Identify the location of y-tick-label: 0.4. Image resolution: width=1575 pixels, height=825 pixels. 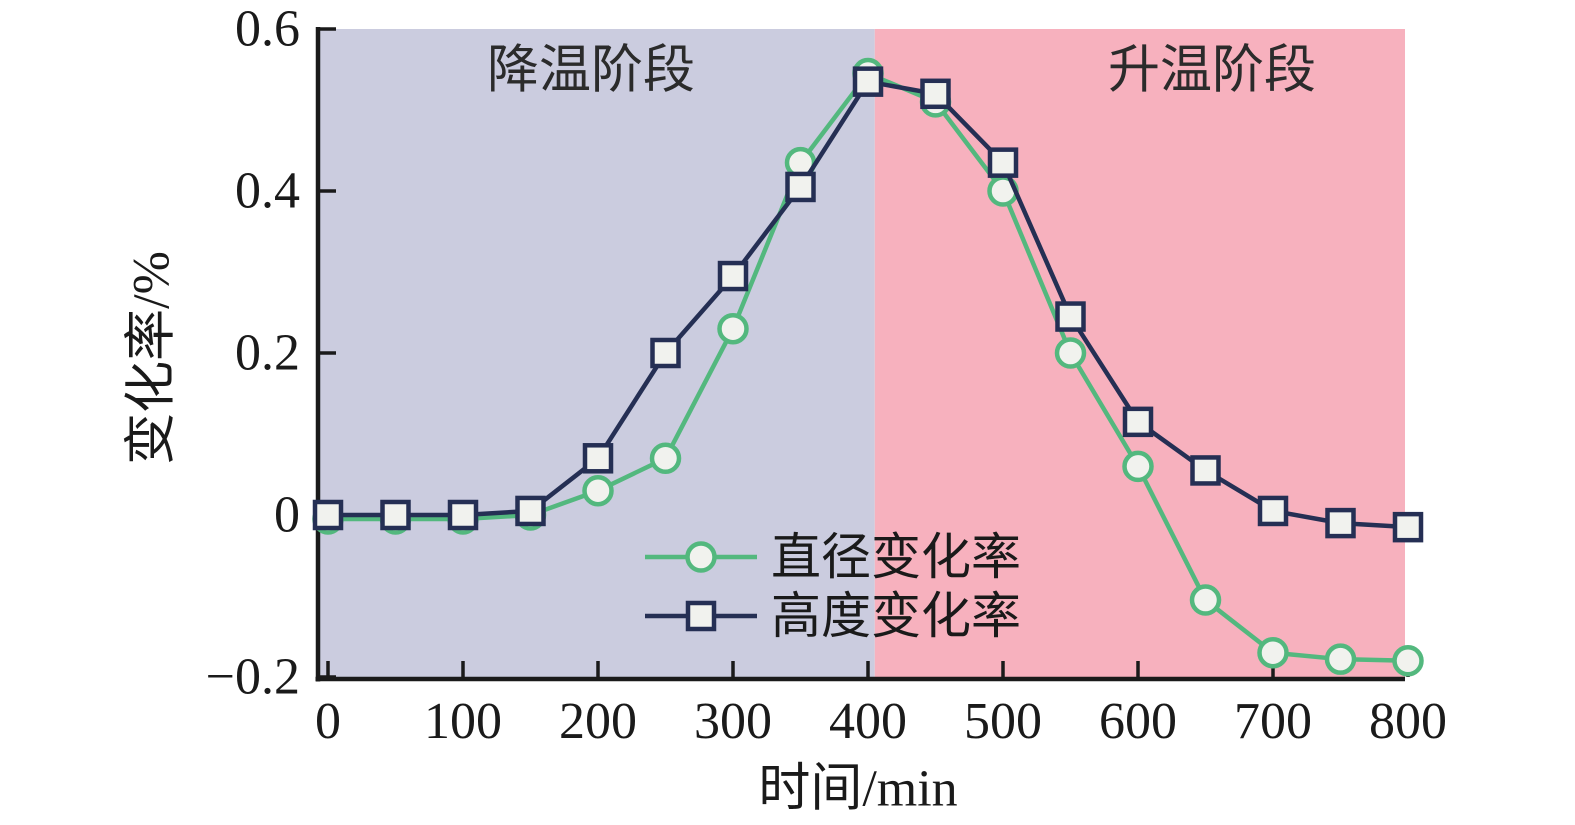
(267, 191).